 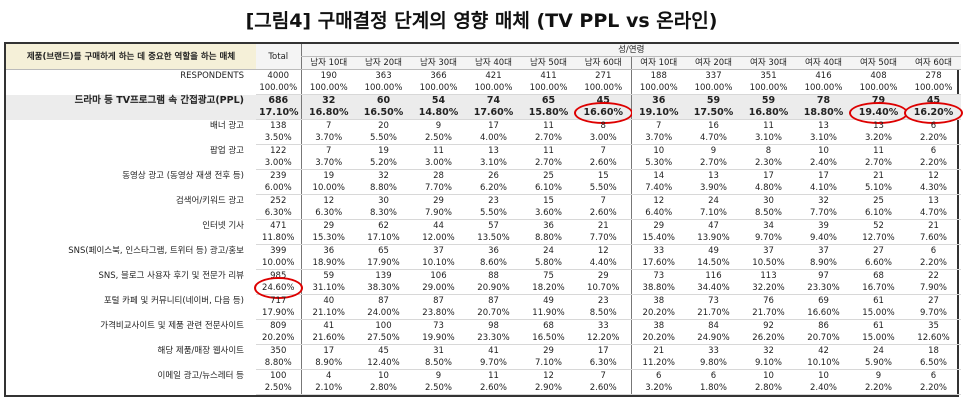 I want to click on percent-cell: 10.10%, so click(x=438, y=263).